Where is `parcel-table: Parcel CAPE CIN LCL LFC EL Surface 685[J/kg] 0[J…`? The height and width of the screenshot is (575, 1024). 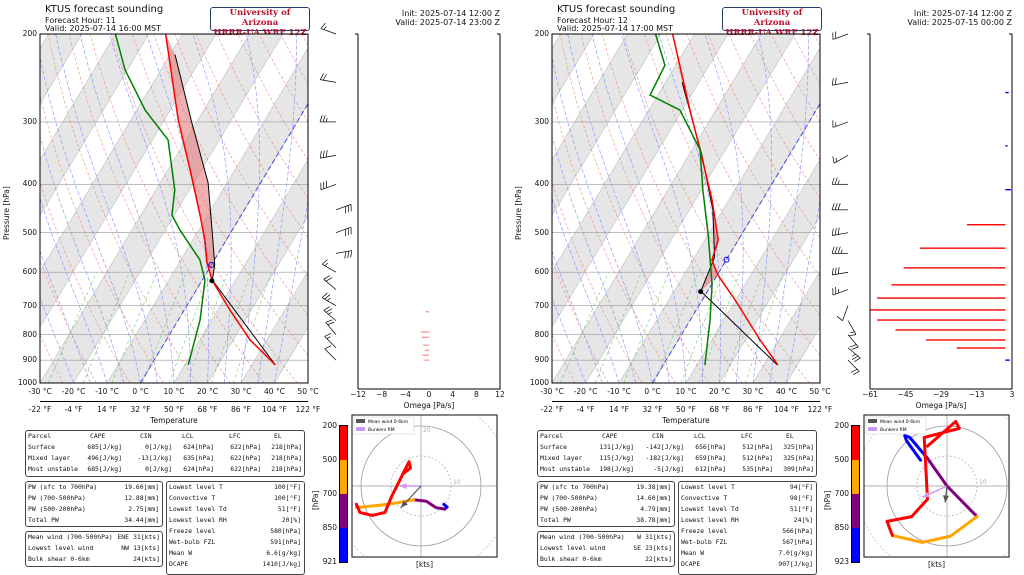 parcel-table: Parcel CAPE CIN LCL LFC EL Surface 685[J/kg] 0[J… is located at coordinates (165, 453).